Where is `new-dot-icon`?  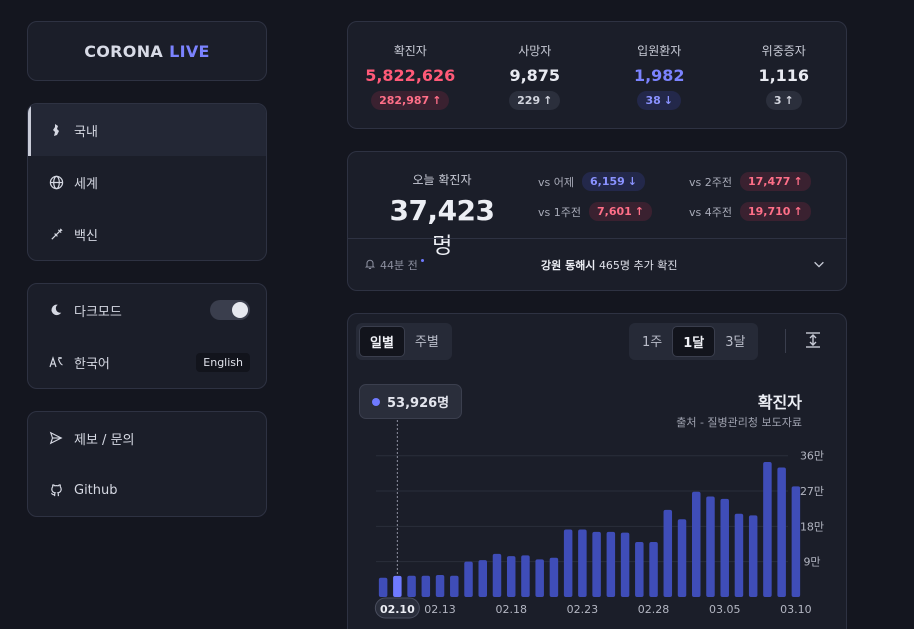
new-dot-icon is located at coordinates (422, 260).